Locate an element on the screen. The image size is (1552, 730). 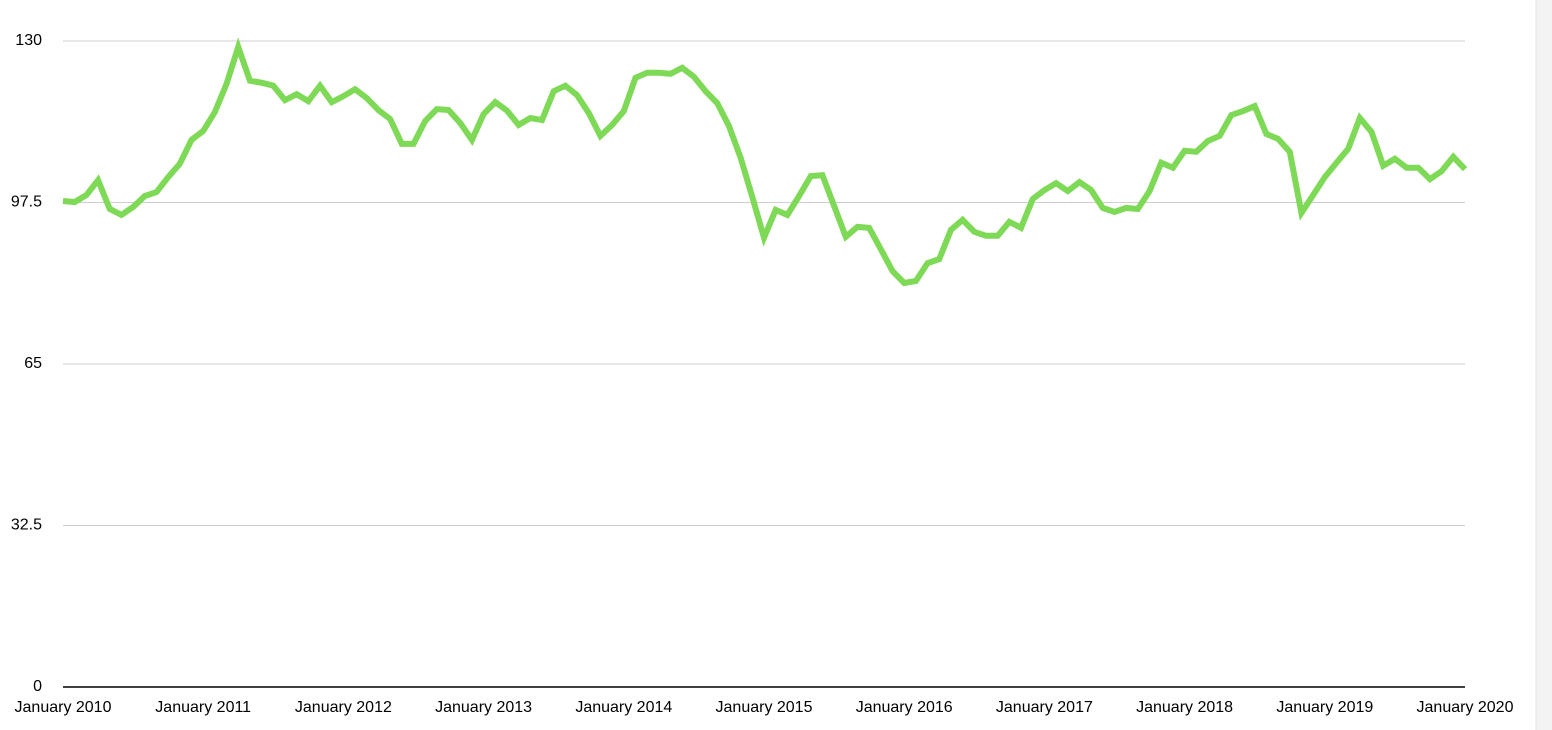
x-tick-label: January 2012 is located at coordinates (343, 707).